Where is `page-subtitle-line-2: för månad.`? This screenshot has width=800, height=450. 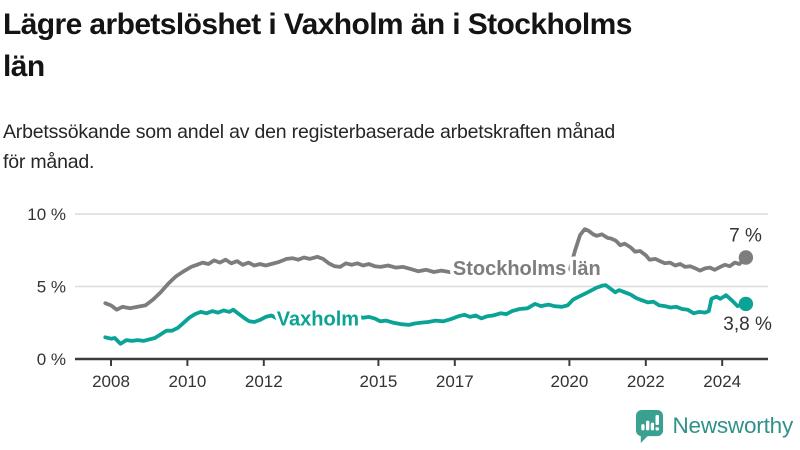 page-subtitle-line-2: för månad. is located at coordinates (49, 162).